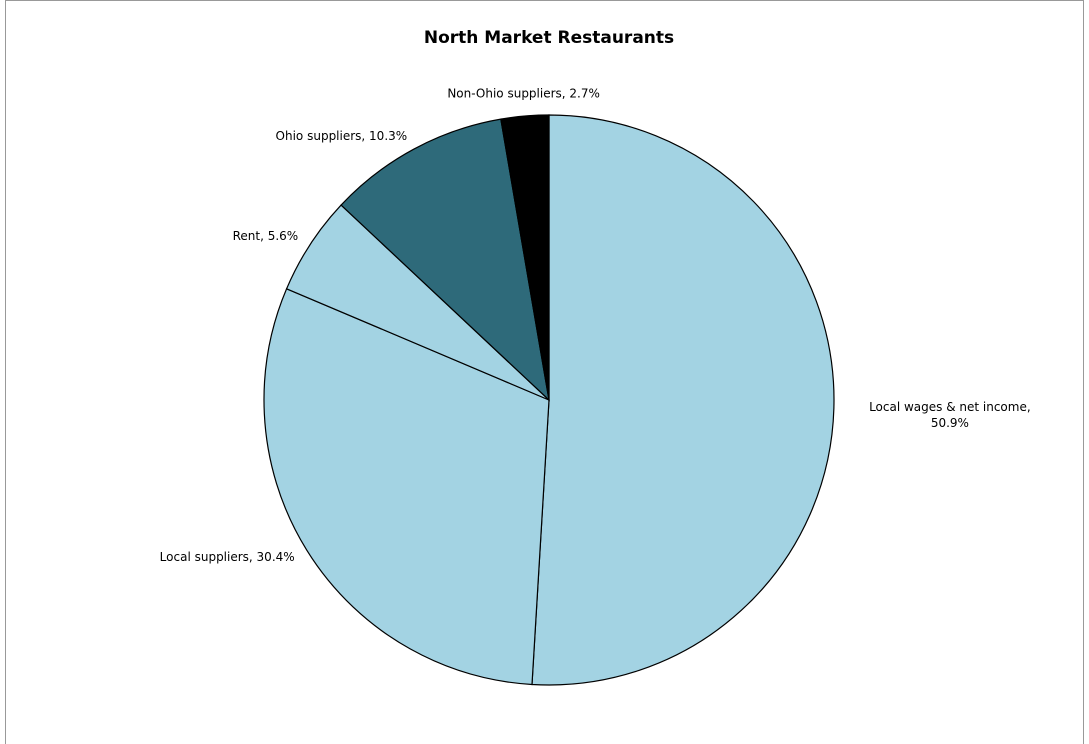 Image resolution: width=1089 pixels, height=744 pixels. Describe the element at coordinates (266, 236) in the screenshot. I see `data-label: Rent, 5.6%` at that location.